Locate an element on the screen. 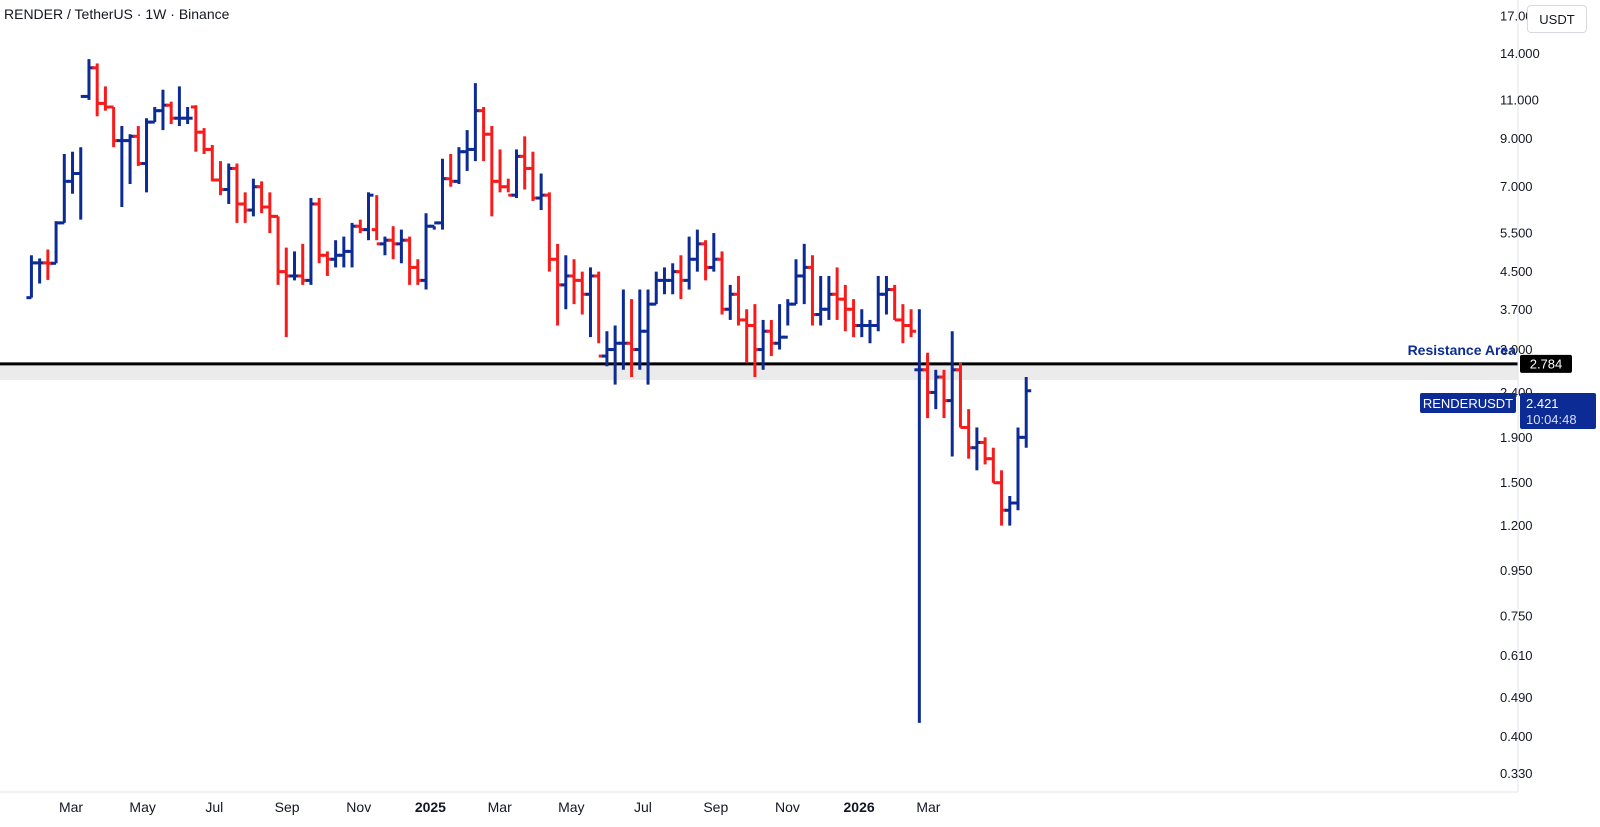  price-tick-label: 0.610 is located at coordinates (1516, 655).